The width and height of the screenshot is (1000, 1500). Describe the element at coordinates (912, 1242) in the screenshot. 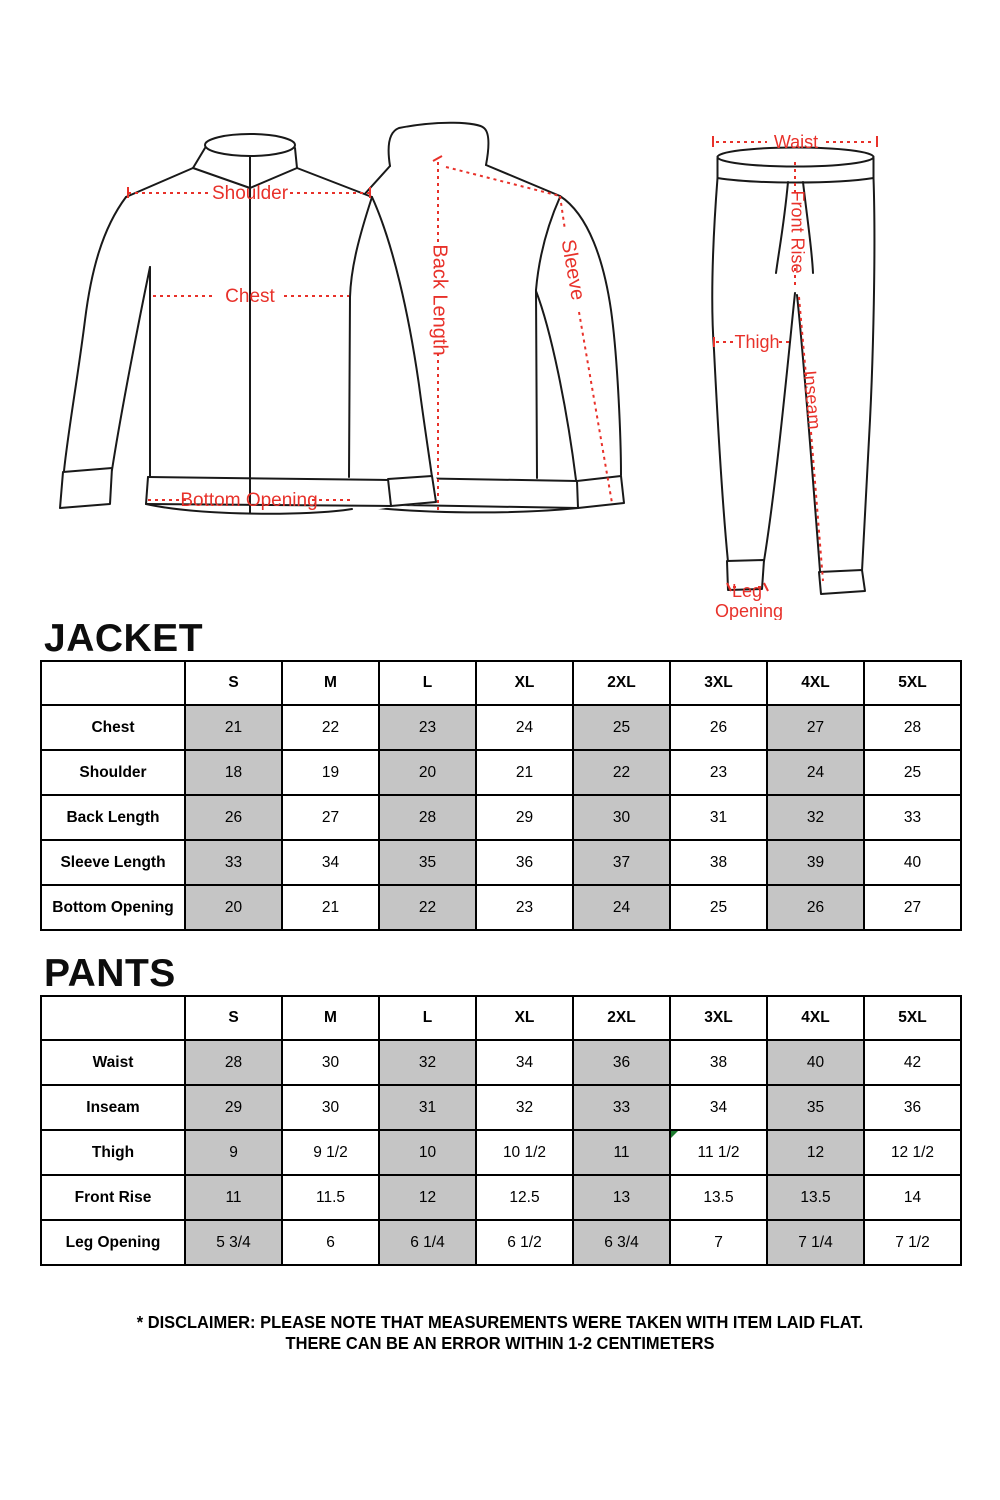

I see `size-value-cell: 7 1/2` at that location.